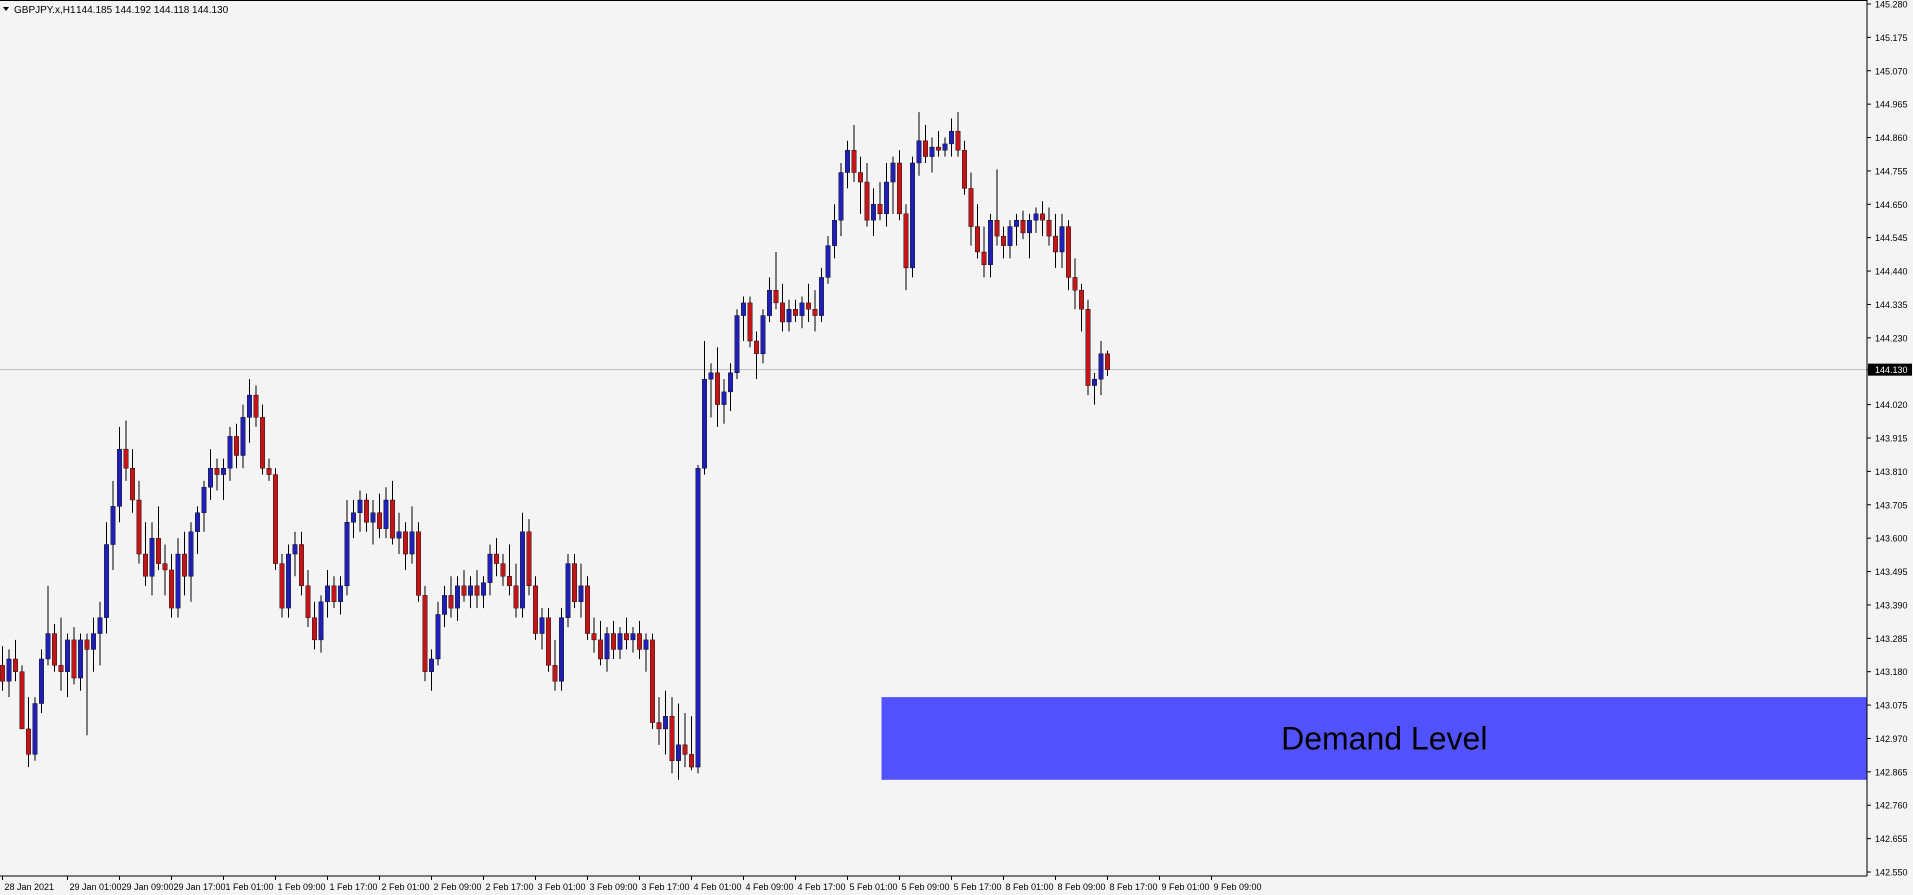 The width and height of the screenshot is (1913, 895). What do you see at coordinates (1238, 887) in the screenshot?
I see `x-tick-label: 9 Feb 09:00` at bounding box center [1238, 887].